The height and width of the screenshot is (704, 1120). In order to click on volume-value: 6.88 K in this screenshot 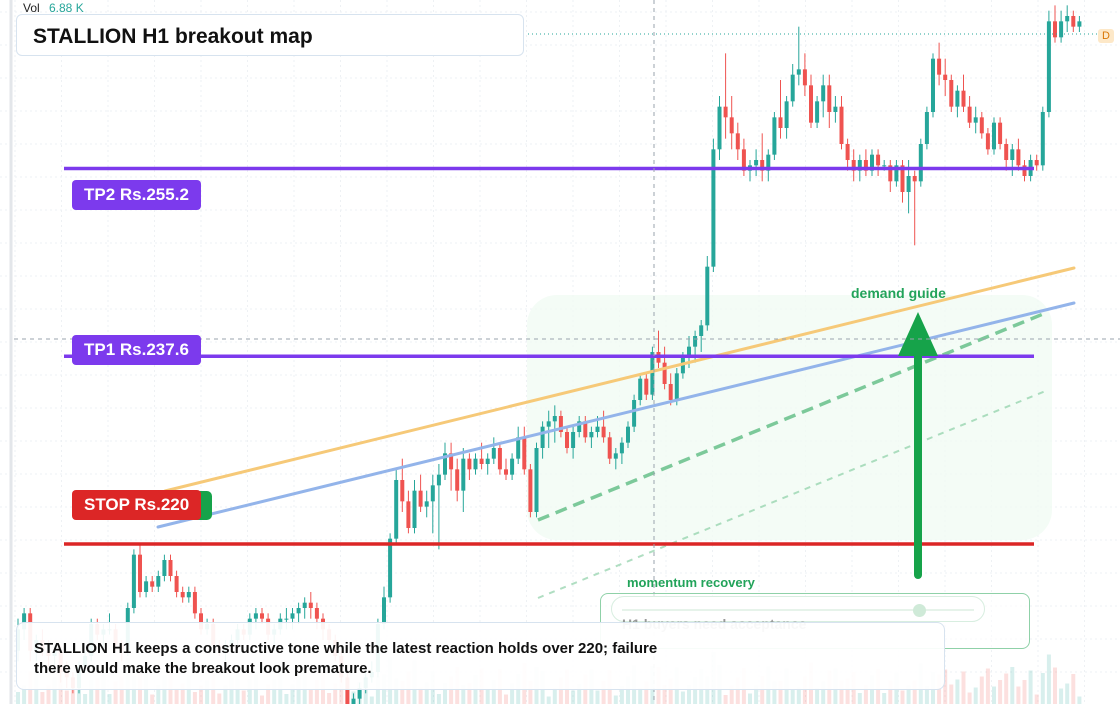, I will do `click(66, 8)`.